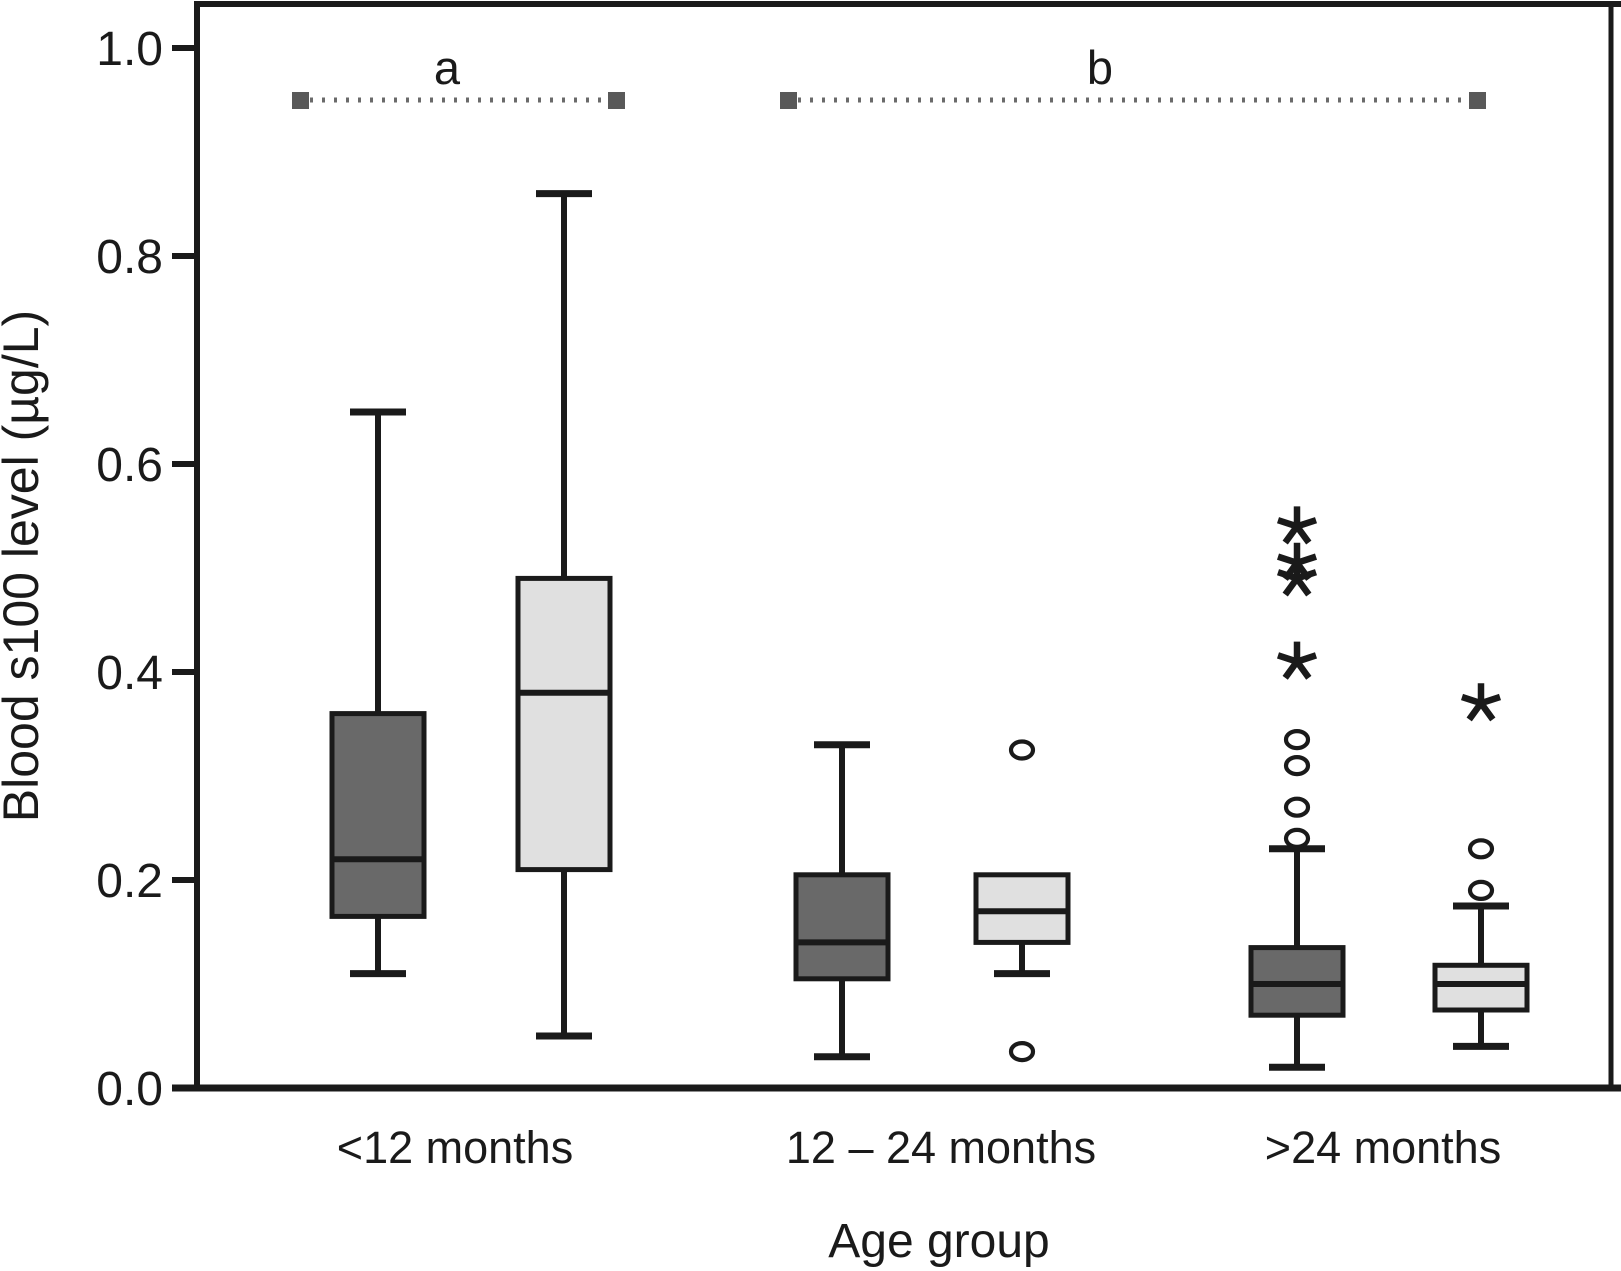  Describe the element at coordinates (447, 67) in the screenshot. I see `significance-label-a: a` at that location.